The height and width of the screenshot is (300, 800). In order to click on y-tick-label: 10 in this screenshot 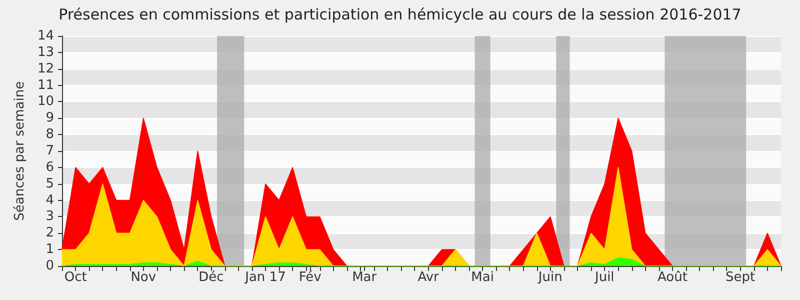, I will do `click(45, 102)`.